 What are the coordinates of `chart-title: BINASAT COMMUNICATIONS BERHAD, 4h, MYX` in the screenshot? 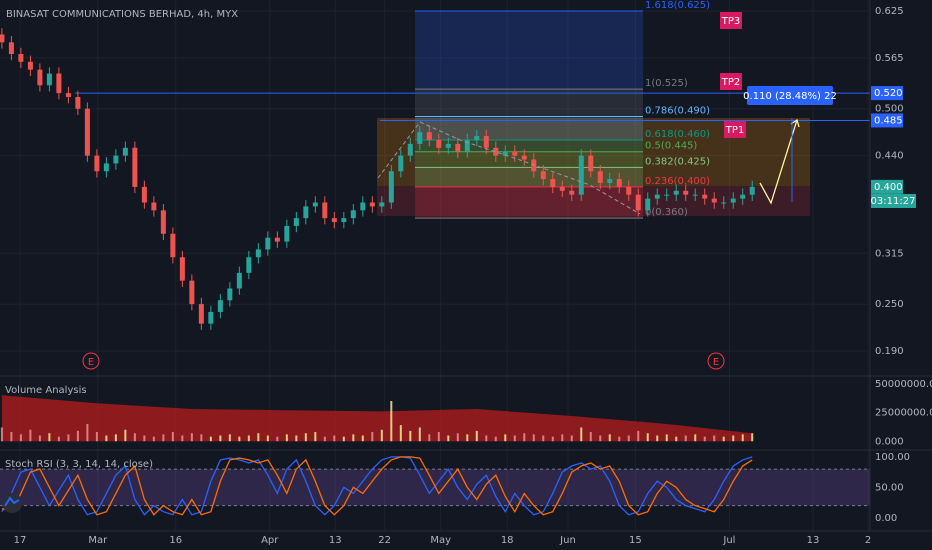 It's located at (122, 14).